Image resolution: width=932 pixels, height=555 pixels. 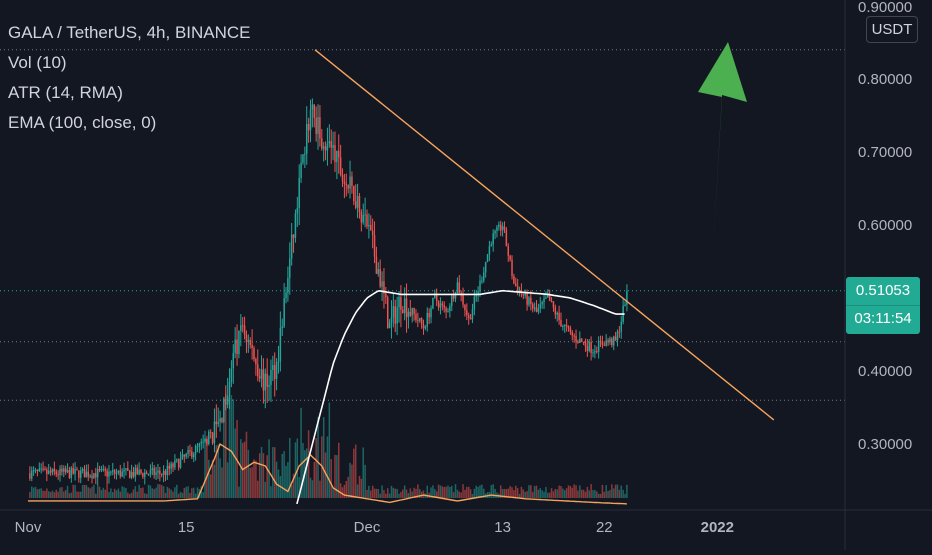 What do you see at coordinates (885, 444) in the screenshot?
I see `price-tick-label: 0.30000` at bounding box center [885, 444].